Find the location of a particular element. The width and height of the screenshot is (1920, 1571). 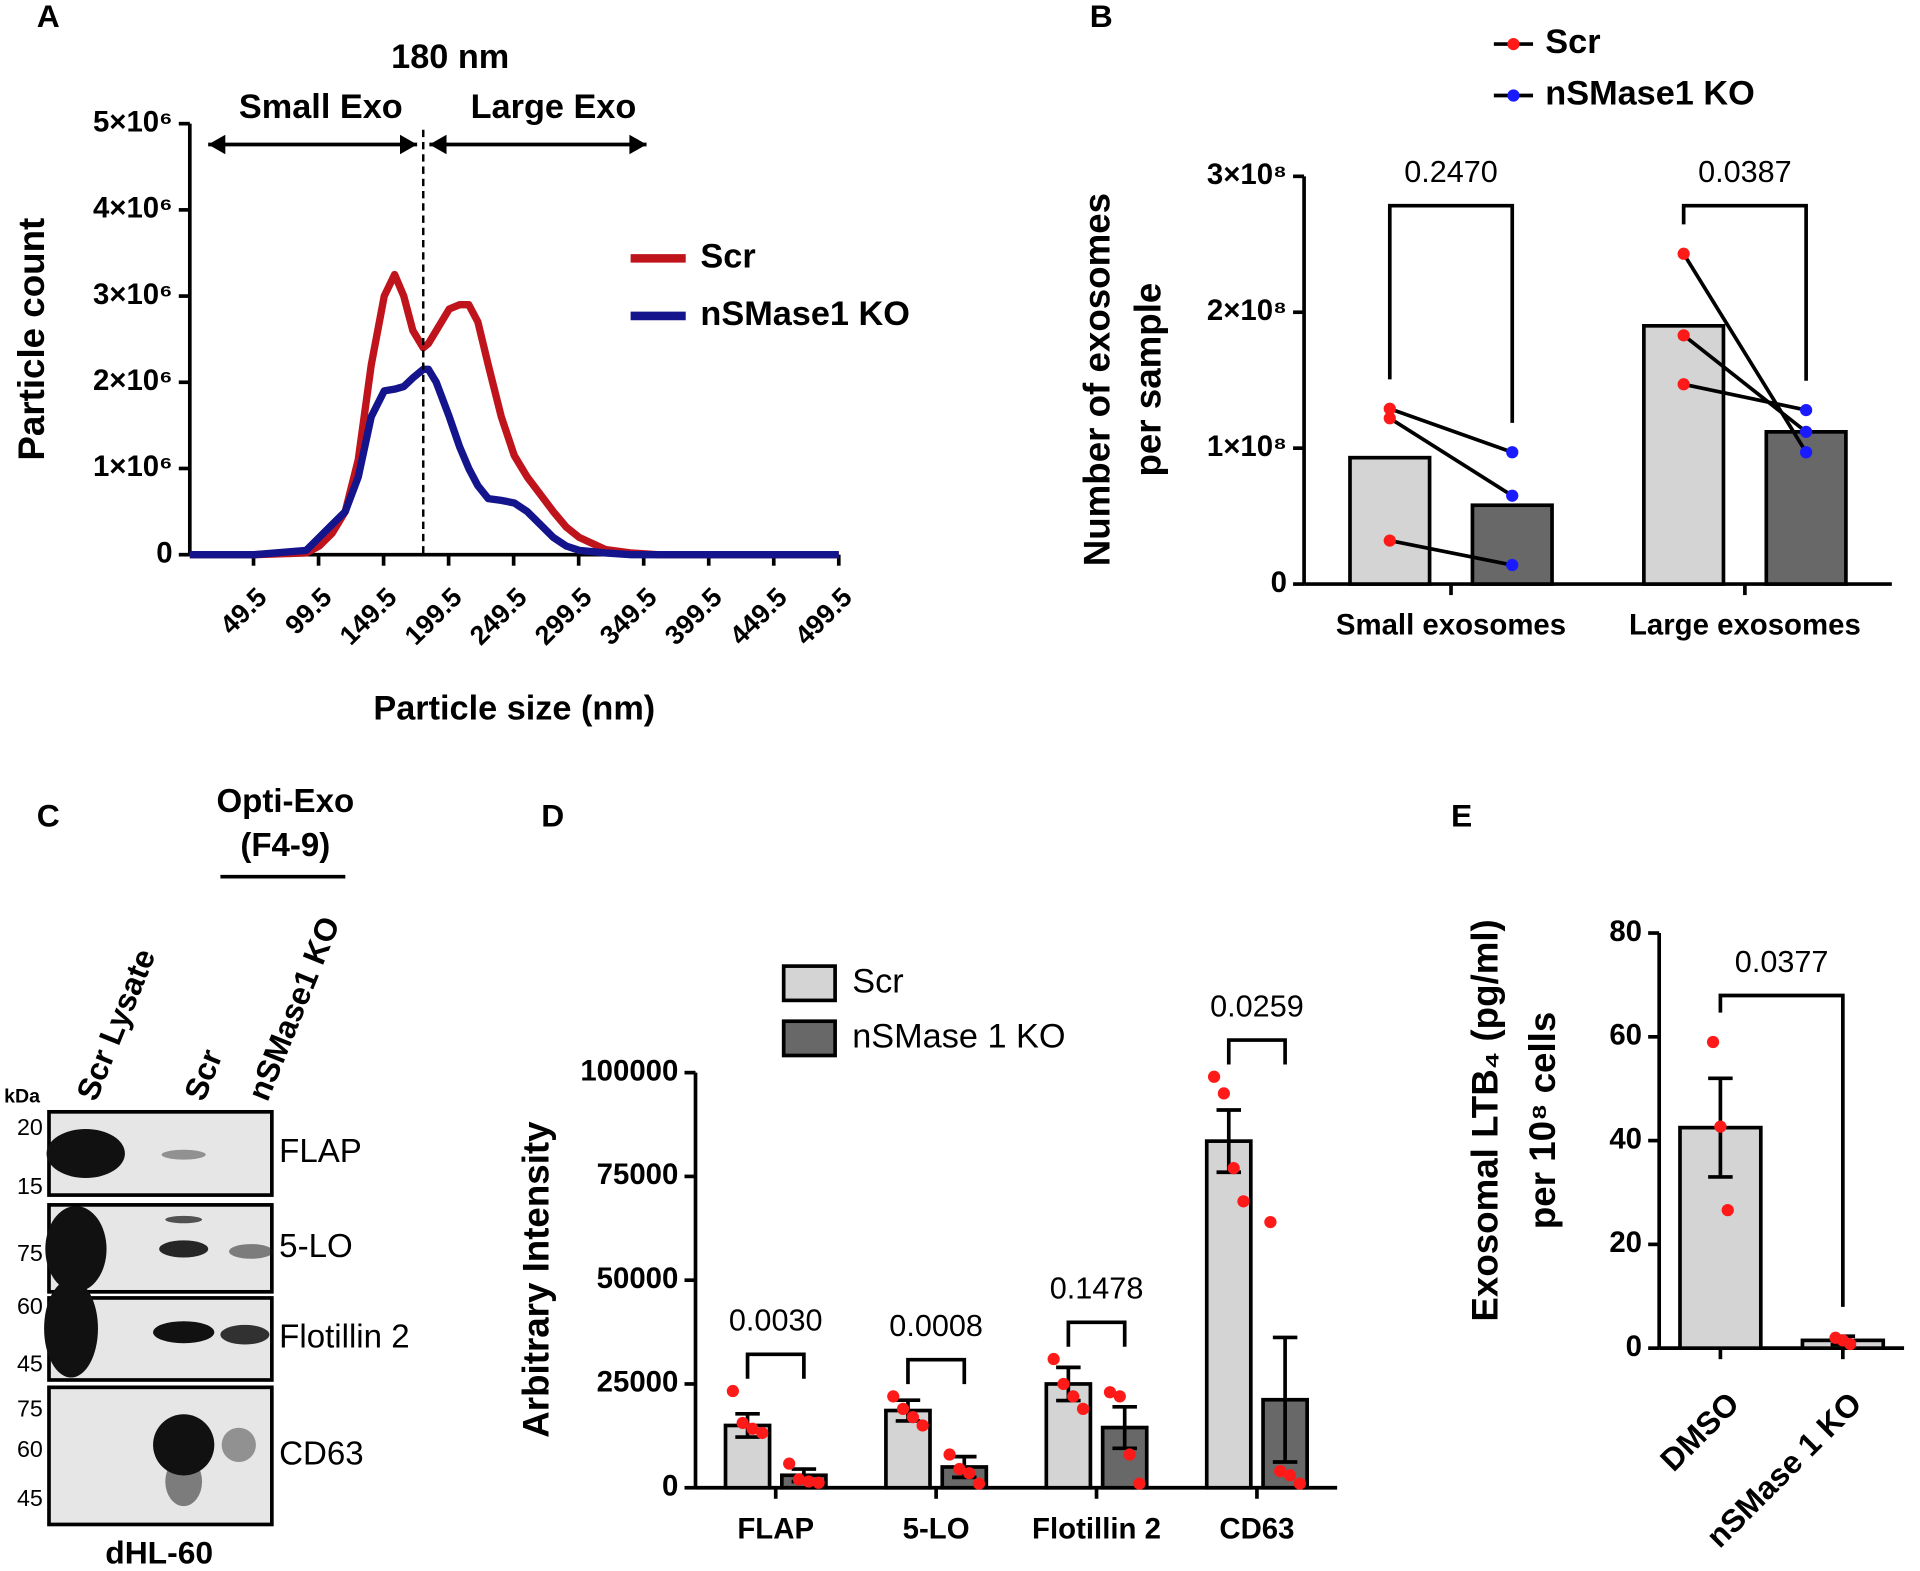

x-axis-label: Particle size (nm) is located at coordinates (514, 708).